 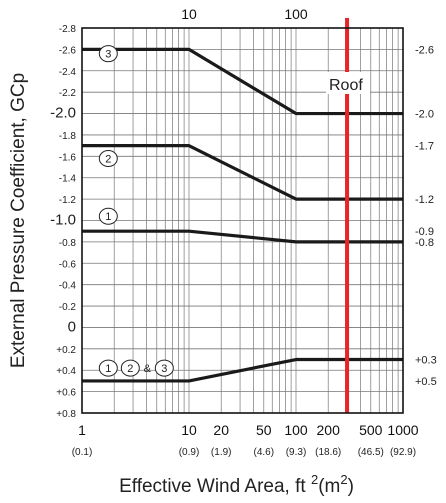 What do you see at coordinates (68, 264) in the screenshot?
I see `y-tick-label: -0.6` at bounding box center [68, 264].